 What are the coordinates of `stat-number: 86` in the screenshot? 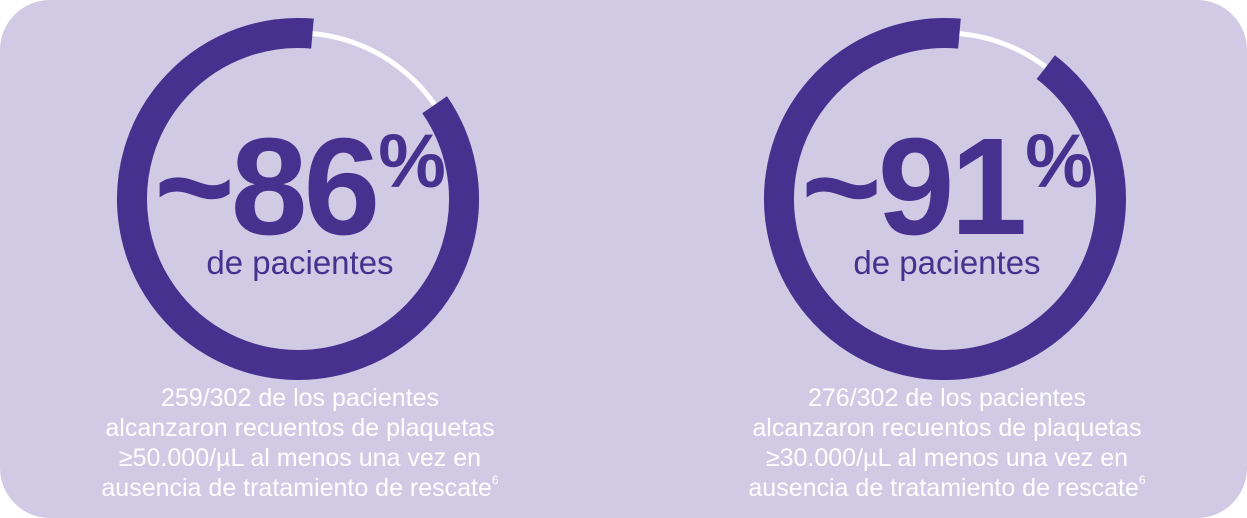 It's located at (305, 187).